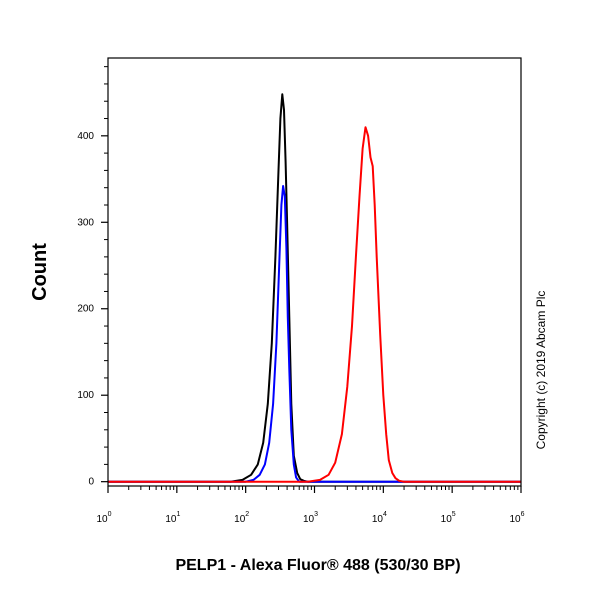  What do you see at coordinates (103, 518) in the screenshot?
I see `x-tick-label: 10⁰` at bounding box center [103, 518].